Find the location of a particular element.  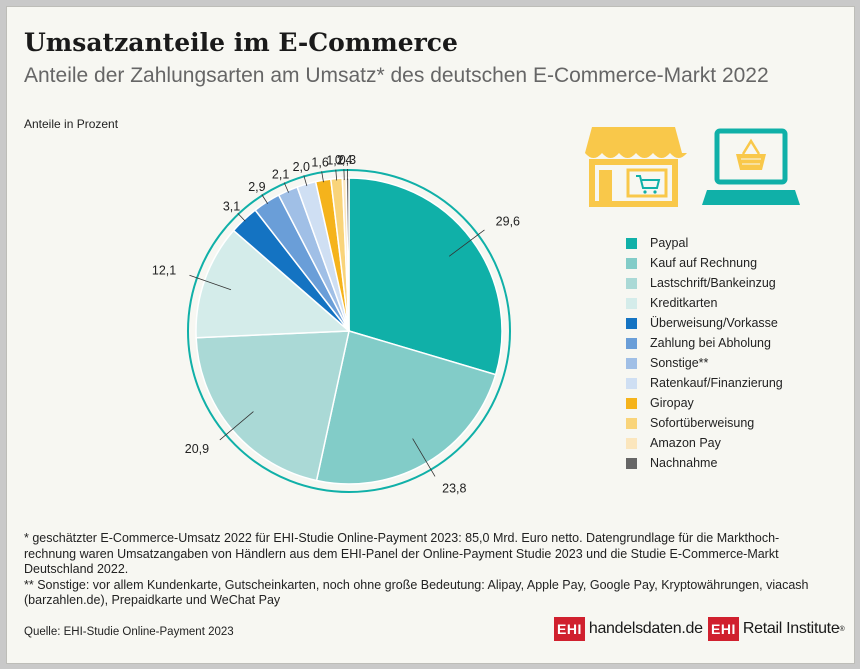

handelsdaten-logo: EHI handelsdaten.de is located at coordinates (628, 629).